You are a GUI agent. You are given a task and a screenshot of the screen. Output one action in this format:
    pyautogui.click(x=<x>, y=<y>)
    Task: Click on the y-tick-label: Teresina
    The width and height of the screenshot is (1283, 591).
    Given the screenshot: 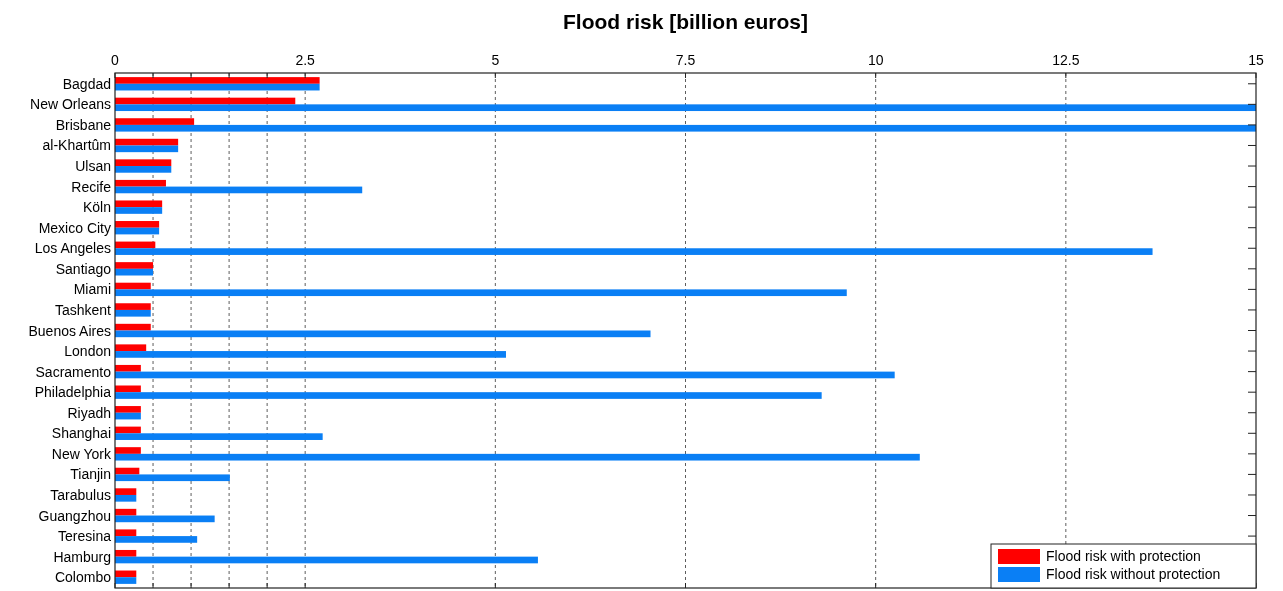 What is the action you would take?
    pyautogui.click(x=85, y=536)
    